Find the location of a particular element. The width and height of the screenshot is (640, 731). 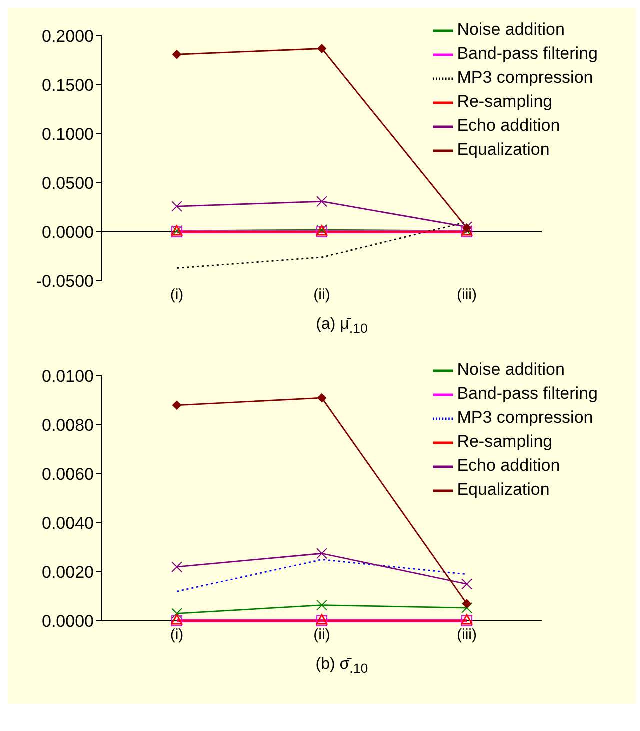

y-tick-label: 0.1000 is located at coordinates (68, 134).